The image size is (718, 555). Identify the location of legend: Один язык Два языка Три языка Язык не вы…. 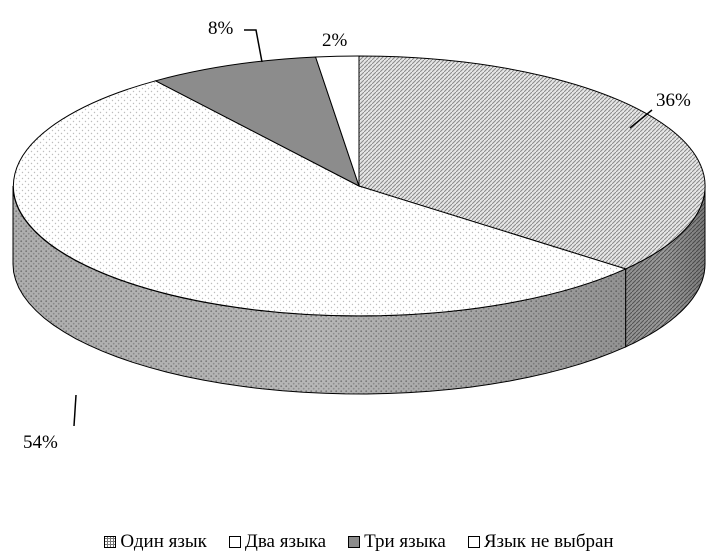
(359, 542).